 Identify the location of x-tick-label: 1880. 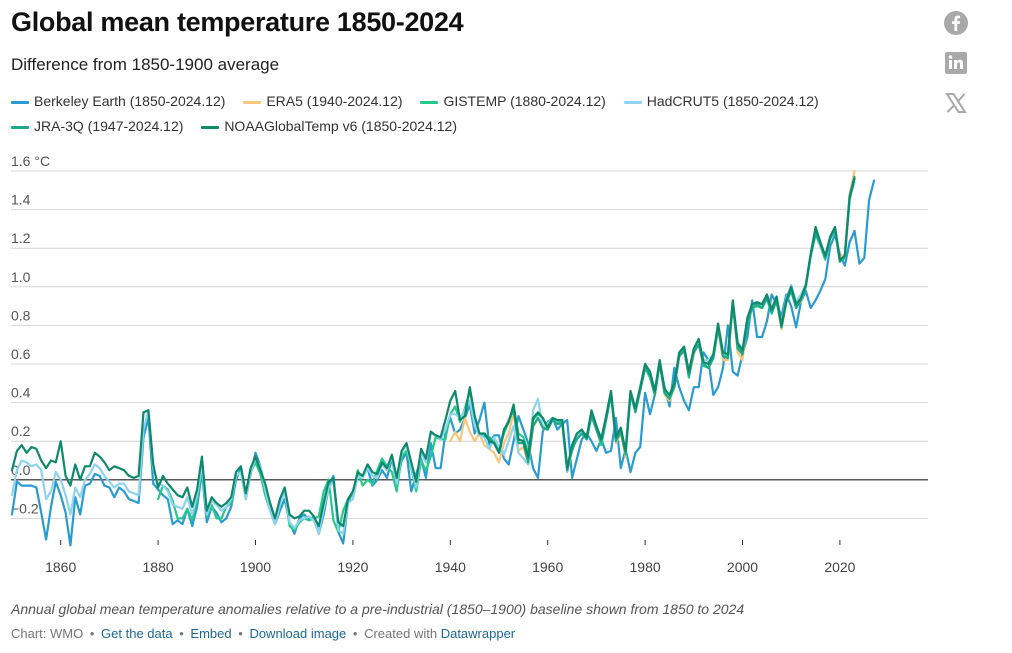
(158, 567).